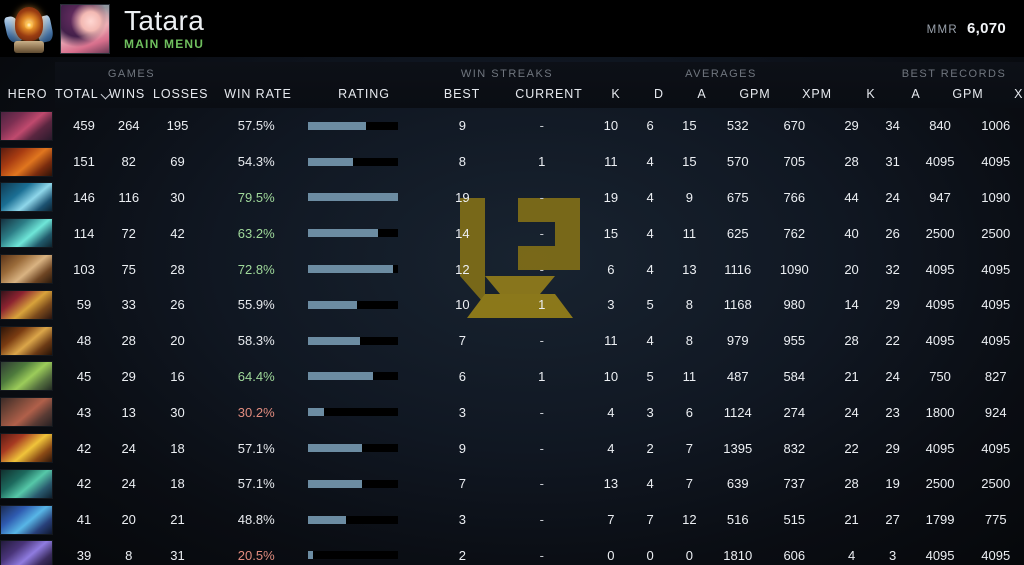 This screenshot has height=565, width=1024. Describe the element at coordinates (689, 197) in the screenshot. I see `cell-avg-assists: 9` at that location.